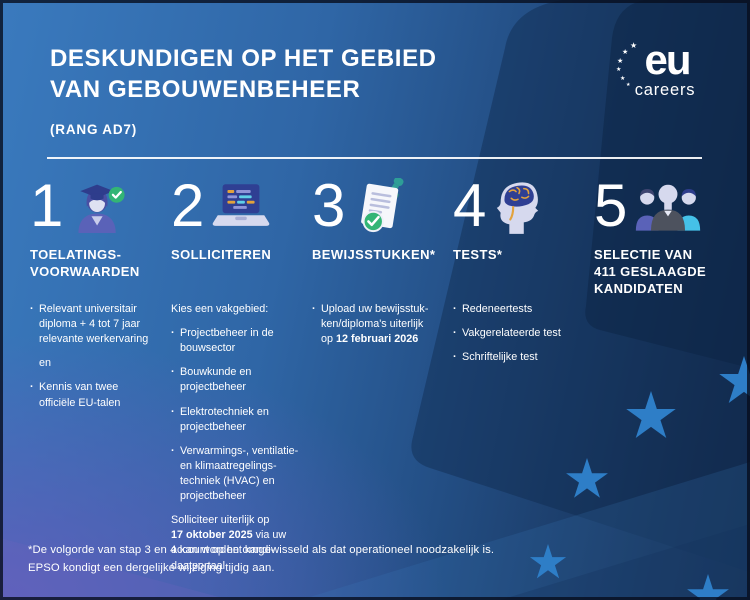  I want to click on diagonal-band-purple, so click(115, 569).